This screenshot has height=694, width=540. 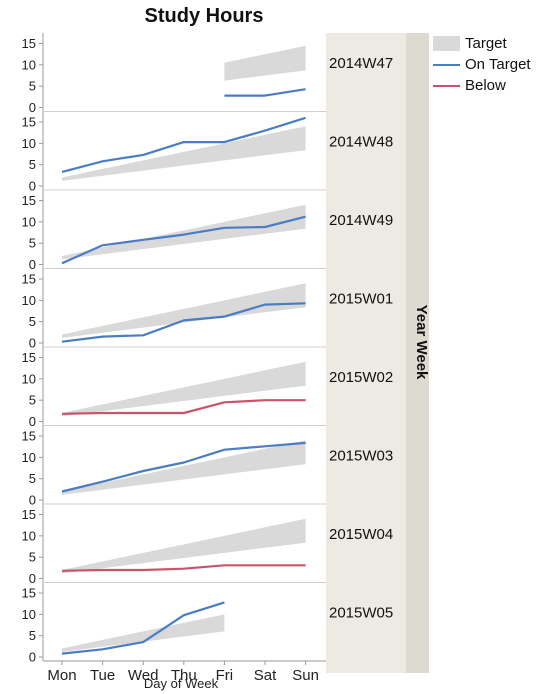 What do you see at coordinates (361, 142) in the screenshot?
I see `facet-label: 2014W48` at bounding box center [361, 142].